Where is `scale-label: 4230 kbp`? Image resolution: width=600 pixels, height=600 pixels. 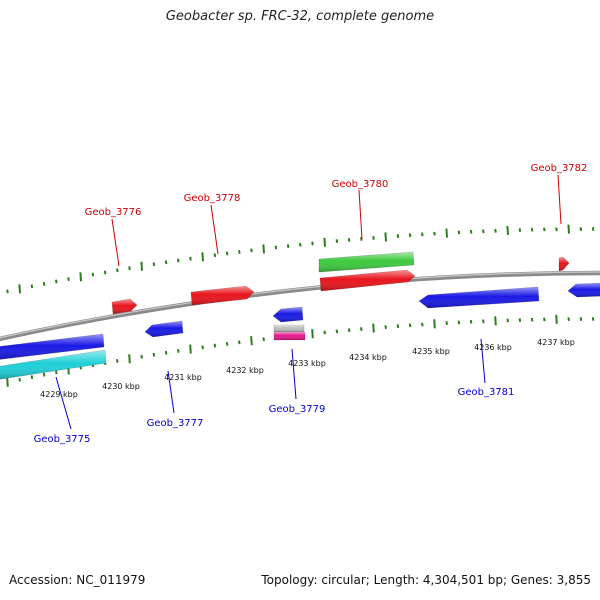 scale-label: 4230 kbp is located at coordinates (121, 386).